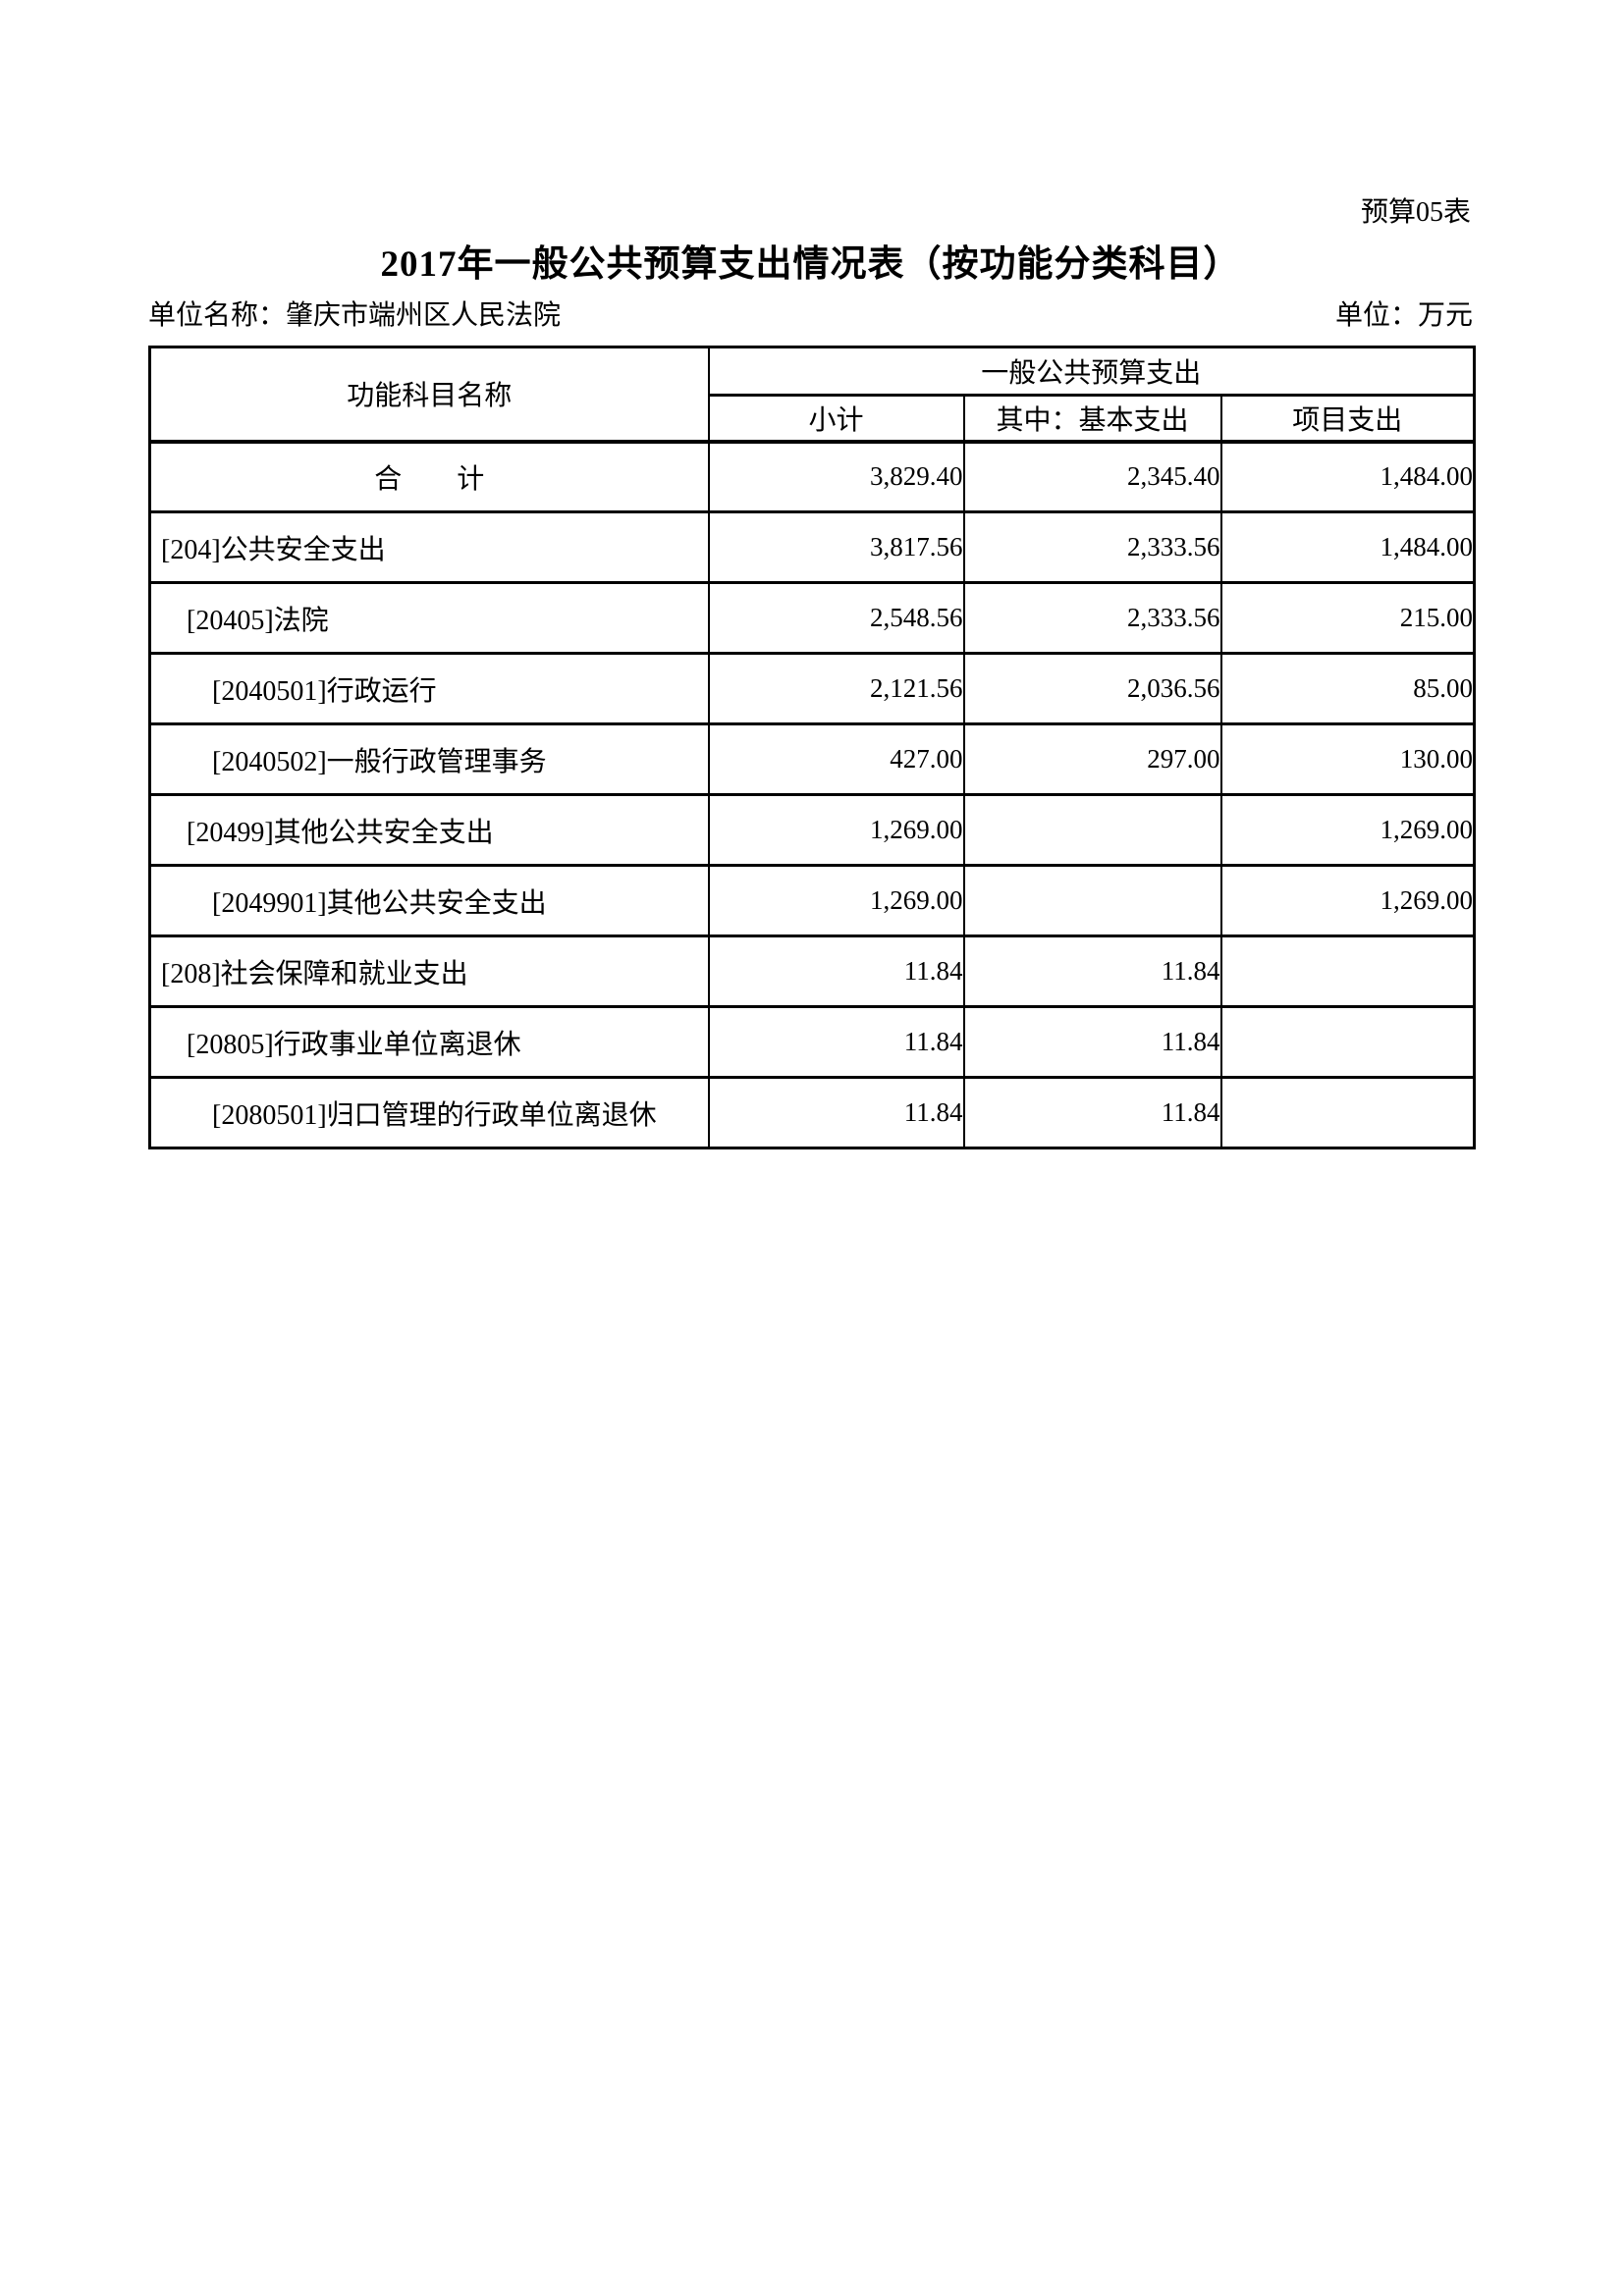 Image resolution: width=1624 pixels, height=2296 pixels. What do you see at coordinates (810, 264) in the screenshot?
I see `page-title: 2017年一般公共预算支出情况表（按功能分类科目）` at bounding box center [810, 264].